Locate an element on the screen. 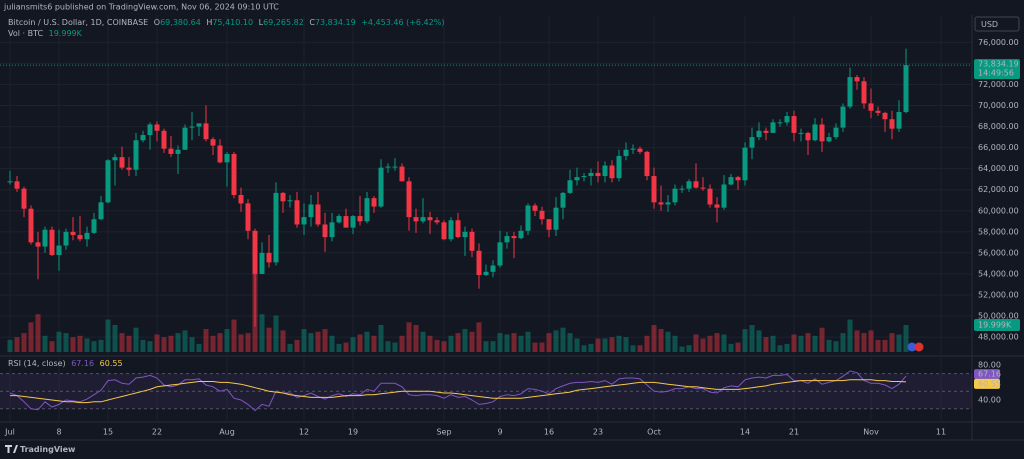 This screenshot has width=1024, height=459. x-tick-label: 23 is located at coordinates (598, 432).